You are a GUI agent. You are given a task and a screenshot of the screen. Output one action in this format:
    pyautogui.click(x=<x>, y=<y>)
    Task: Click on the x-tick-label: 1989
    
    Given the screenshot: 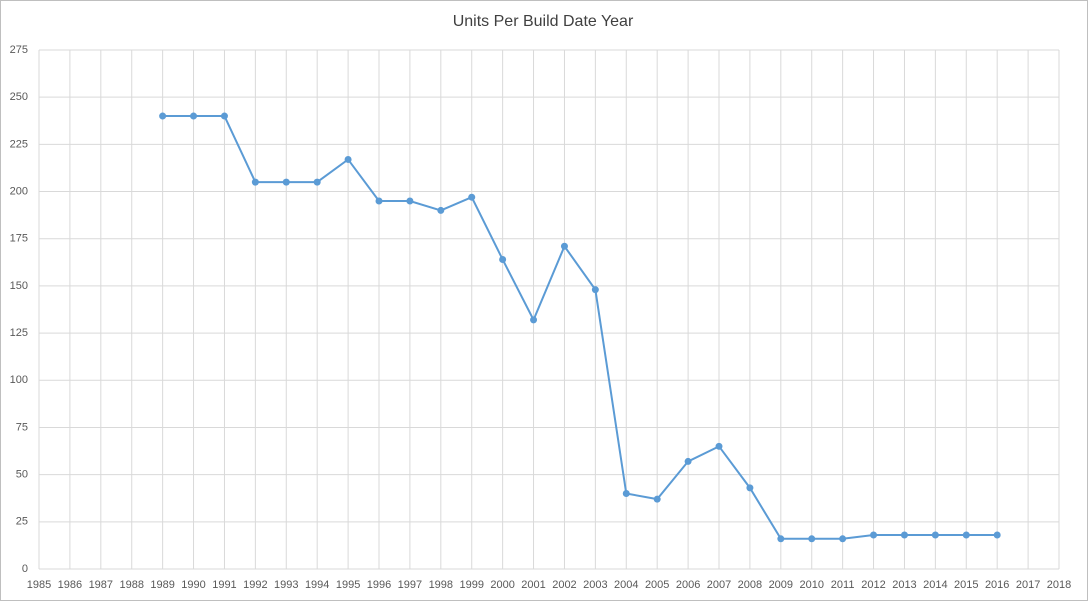 What is the action you would take?
    pyautogui.click(x=162, y=585)
    